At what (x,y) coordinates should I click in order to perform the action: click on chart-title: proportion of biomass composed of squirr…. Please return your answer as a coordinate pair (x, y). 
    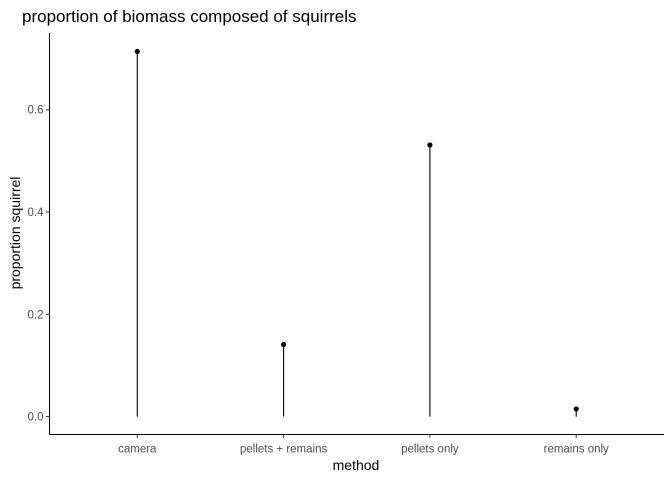
    Looking at the image, I should click on (189, 16).